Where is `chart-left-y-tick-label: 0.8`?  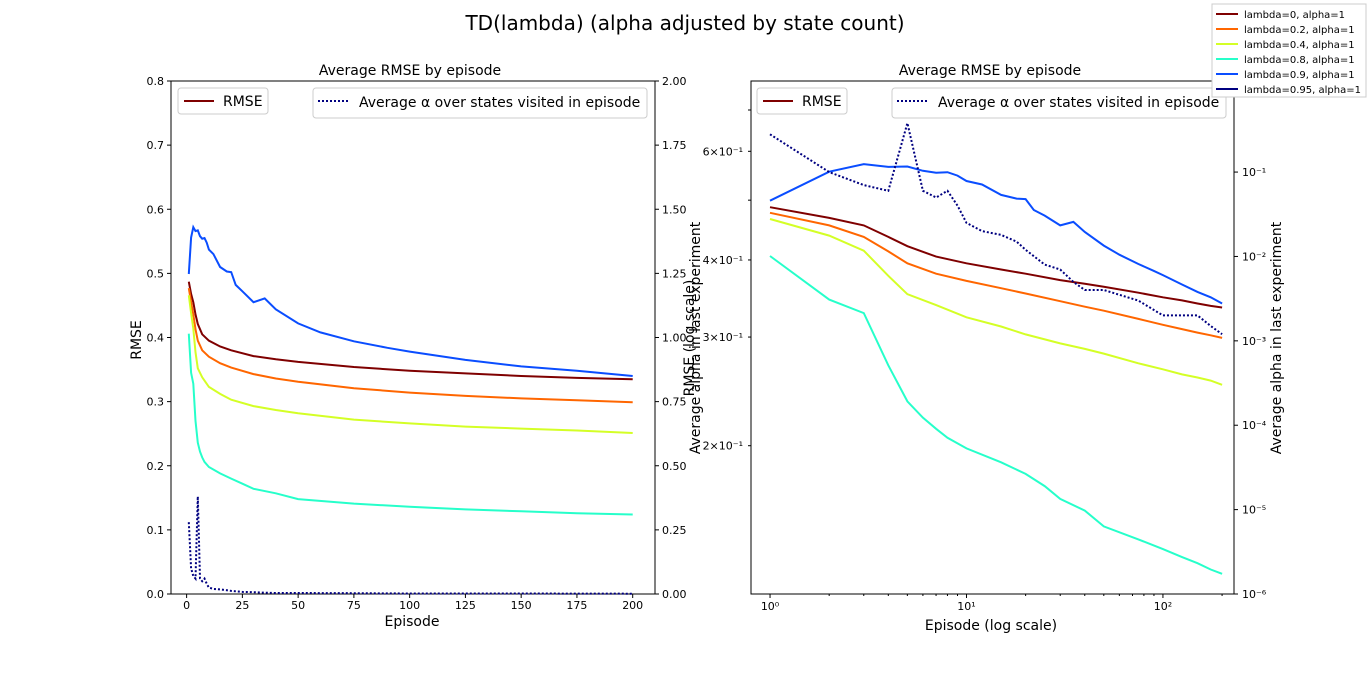 chart-left-y-tick-label: 0.8 is located at coordinates (156, 81).